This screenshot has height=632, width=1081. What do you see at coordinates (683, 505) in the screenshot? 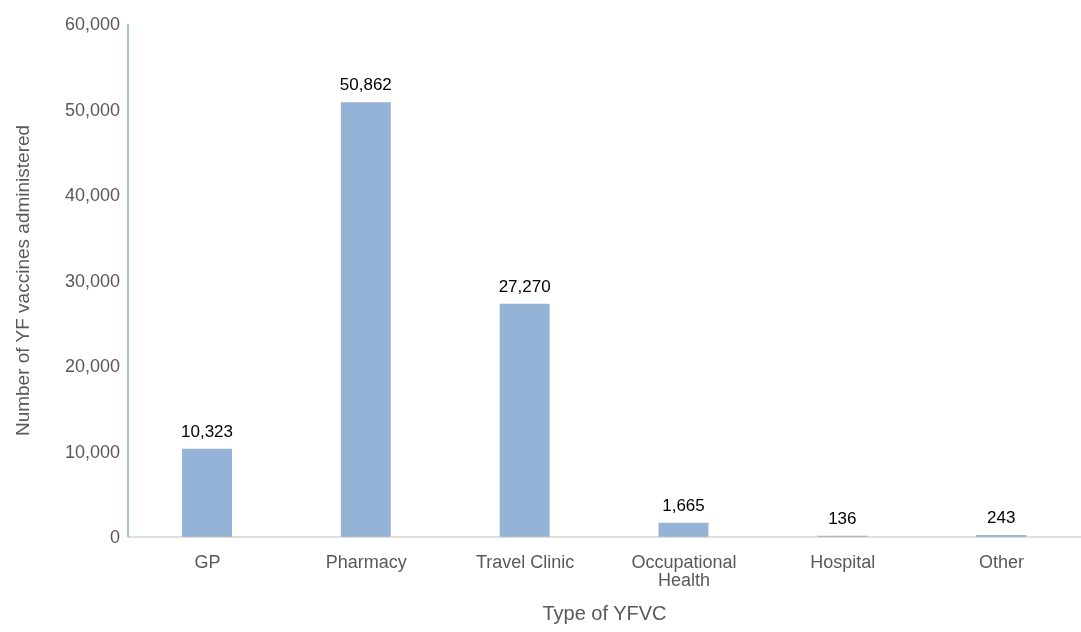
I see `data-label: 1,665` at bounding box center [683, 505].